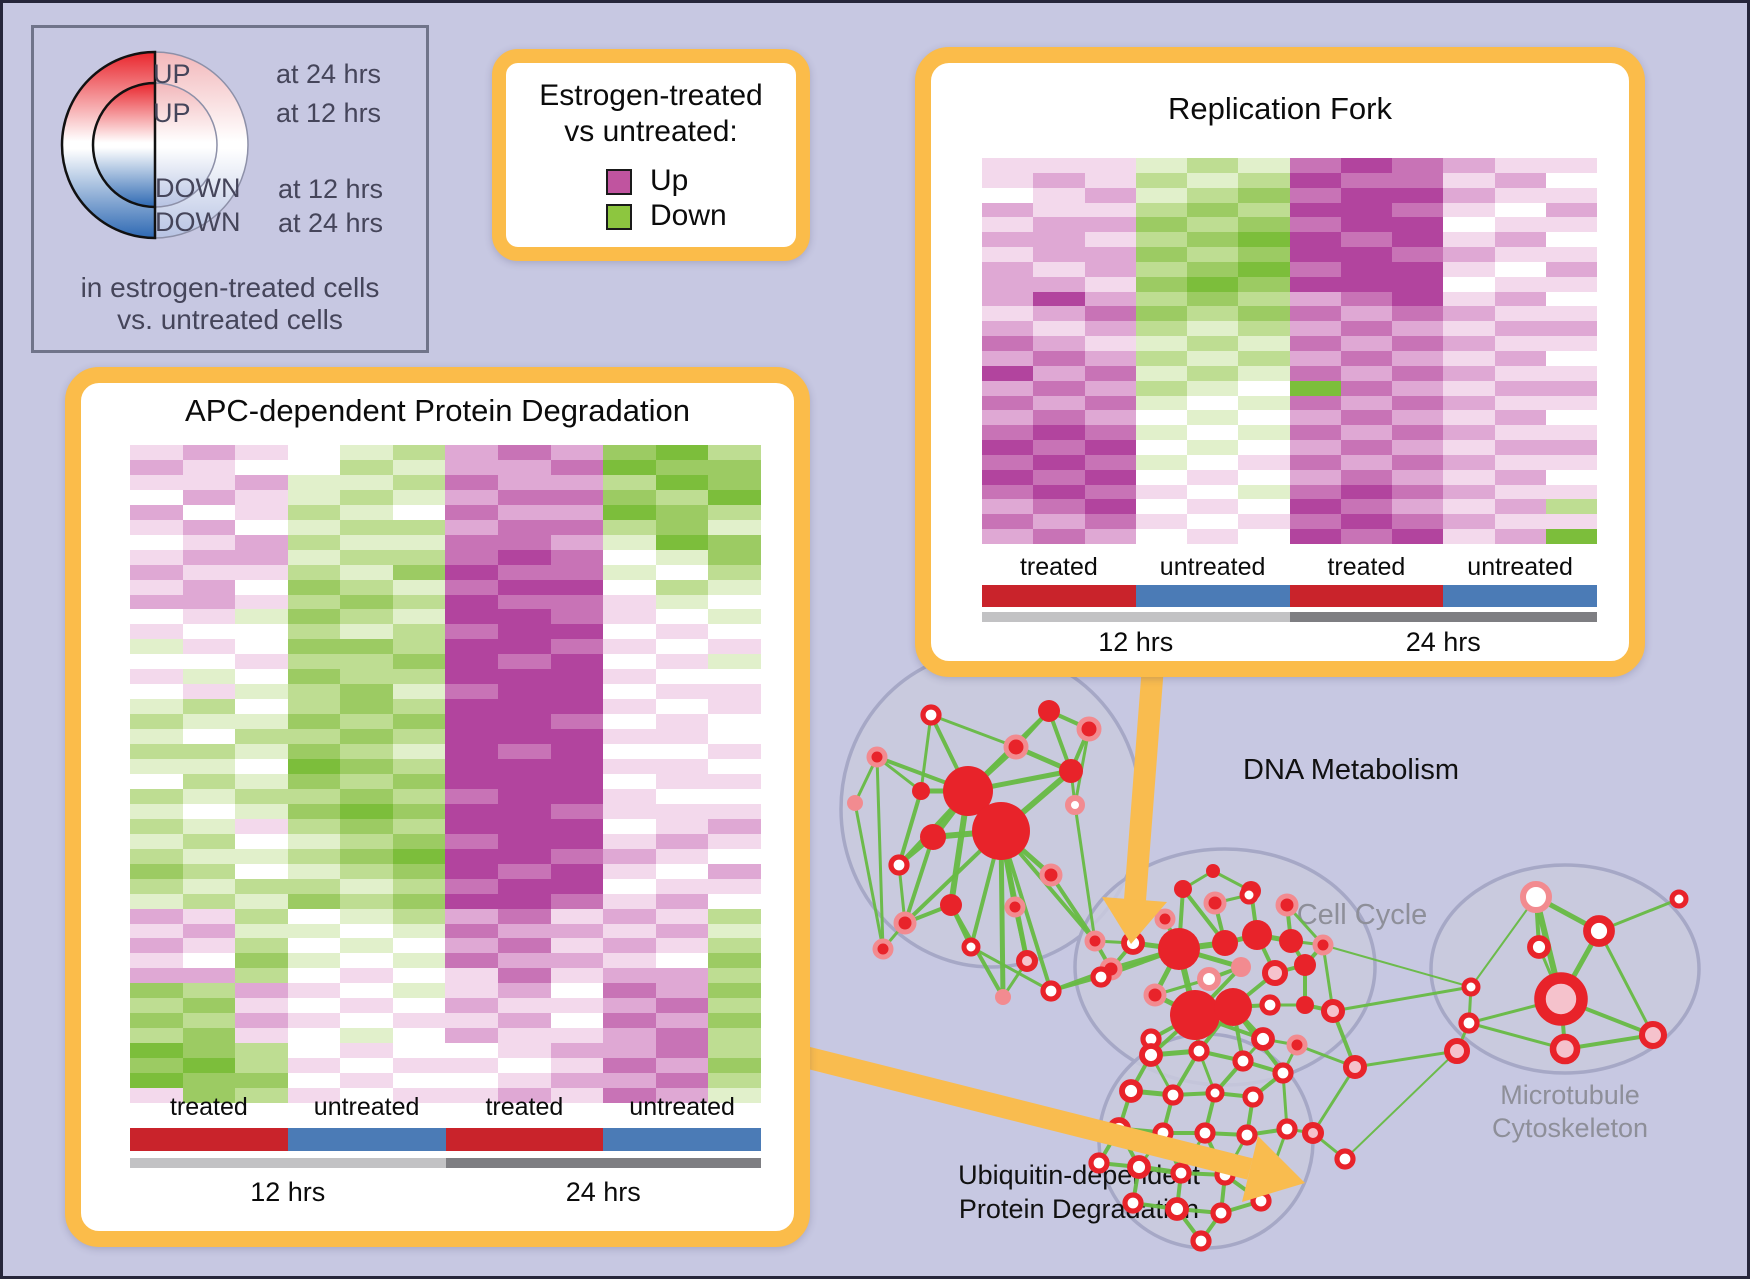 The height and width of the screenshot is (1279, 1750). Describe the element at coordinates (1443, 617) in the screenshot. I see `time-bar-segment` at that location.